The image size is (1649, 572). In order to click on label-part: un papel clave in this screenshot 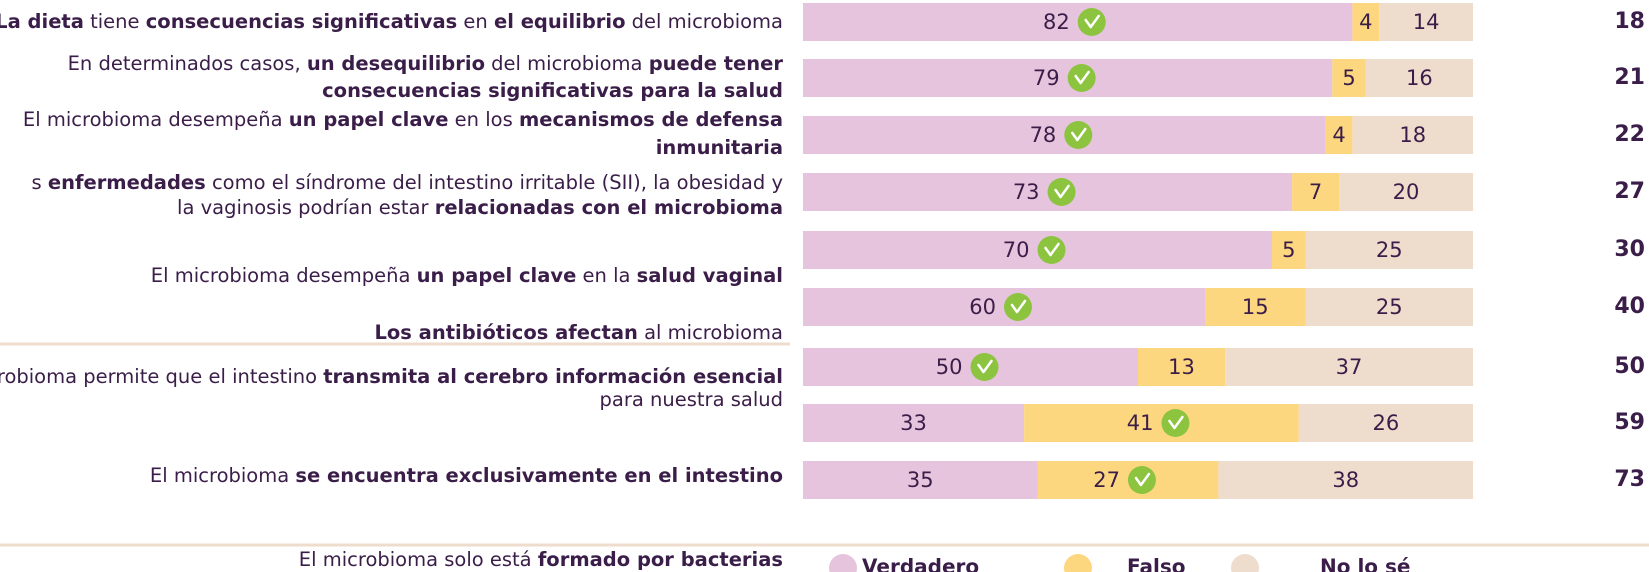, I will do `click(369, 119)`.